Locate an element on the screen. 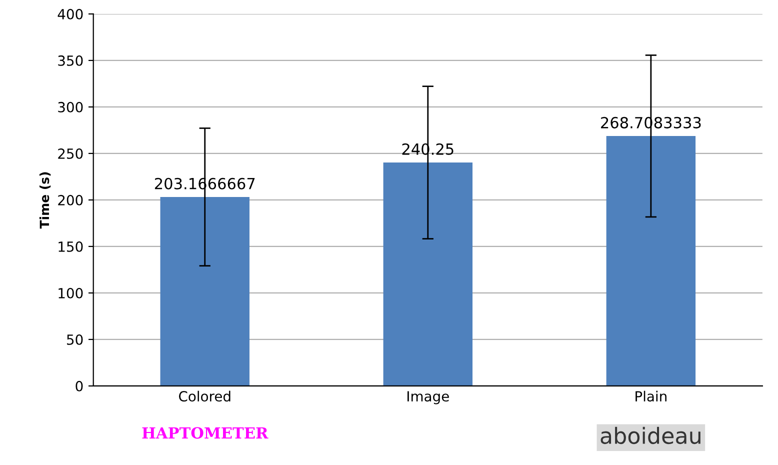 The height and width of the screenshot is (465, 778). x-tick-label: Colored is located at coordinates (204, 396).